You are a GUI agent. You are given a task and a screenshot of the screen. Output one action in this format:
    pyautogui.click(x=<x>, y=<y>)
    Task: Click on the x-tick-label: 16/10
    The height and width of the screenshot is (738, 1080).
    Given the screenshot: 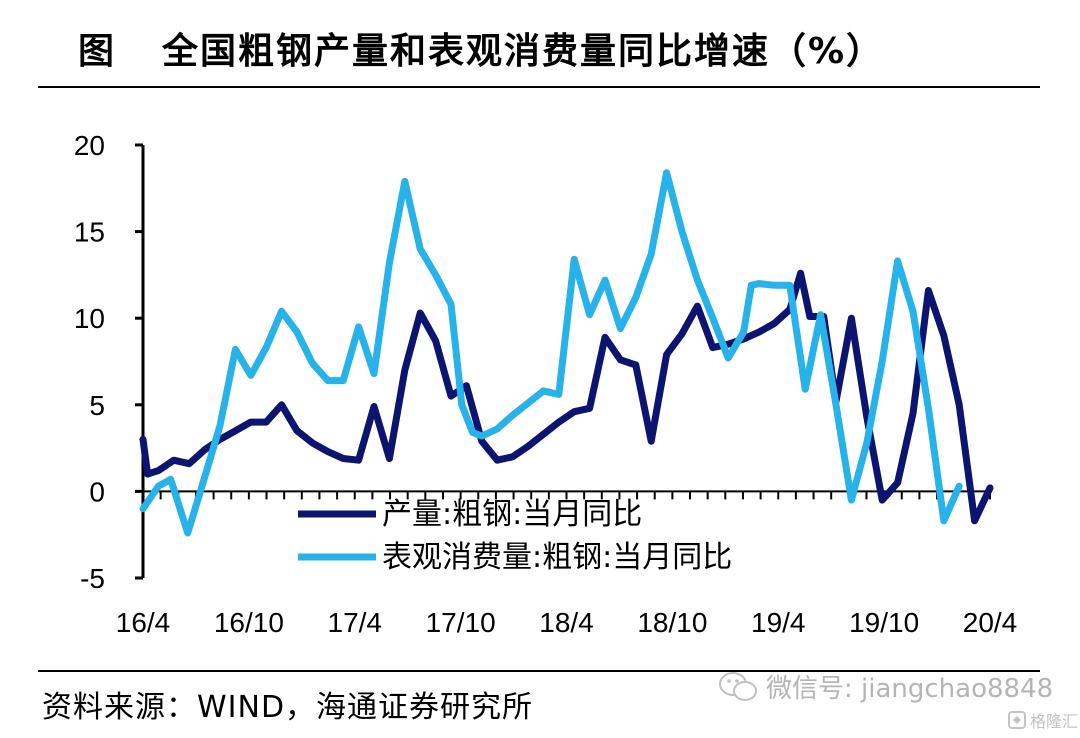 What is the action you would take?
    pyautogui.click(x=249, y=622)
    